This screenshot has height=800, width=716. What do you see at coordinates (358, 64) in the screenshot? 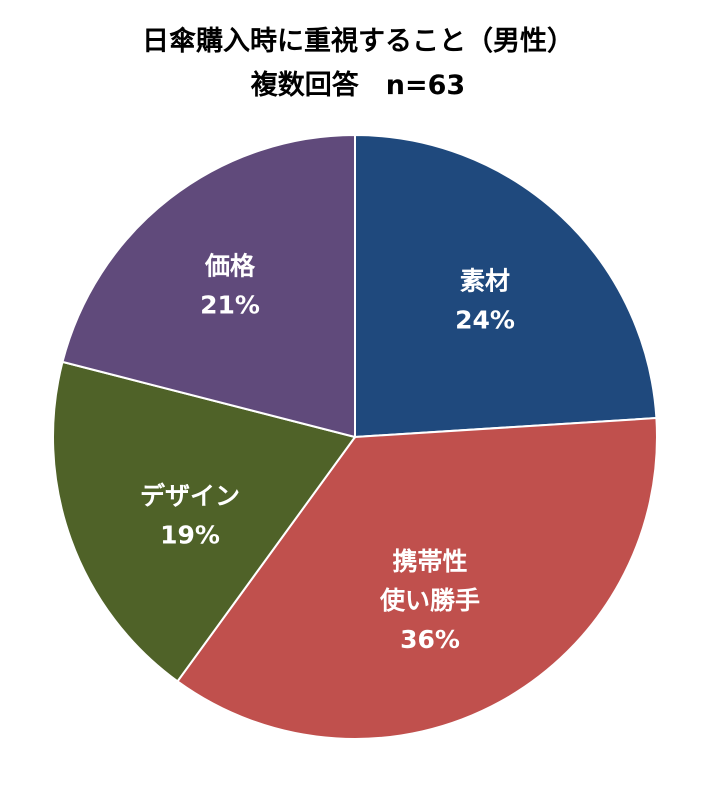
I see `chart-title-block: 日傘購入時に重視すること（男性） 複数回答 n=63` at bounding box center [358, 64].